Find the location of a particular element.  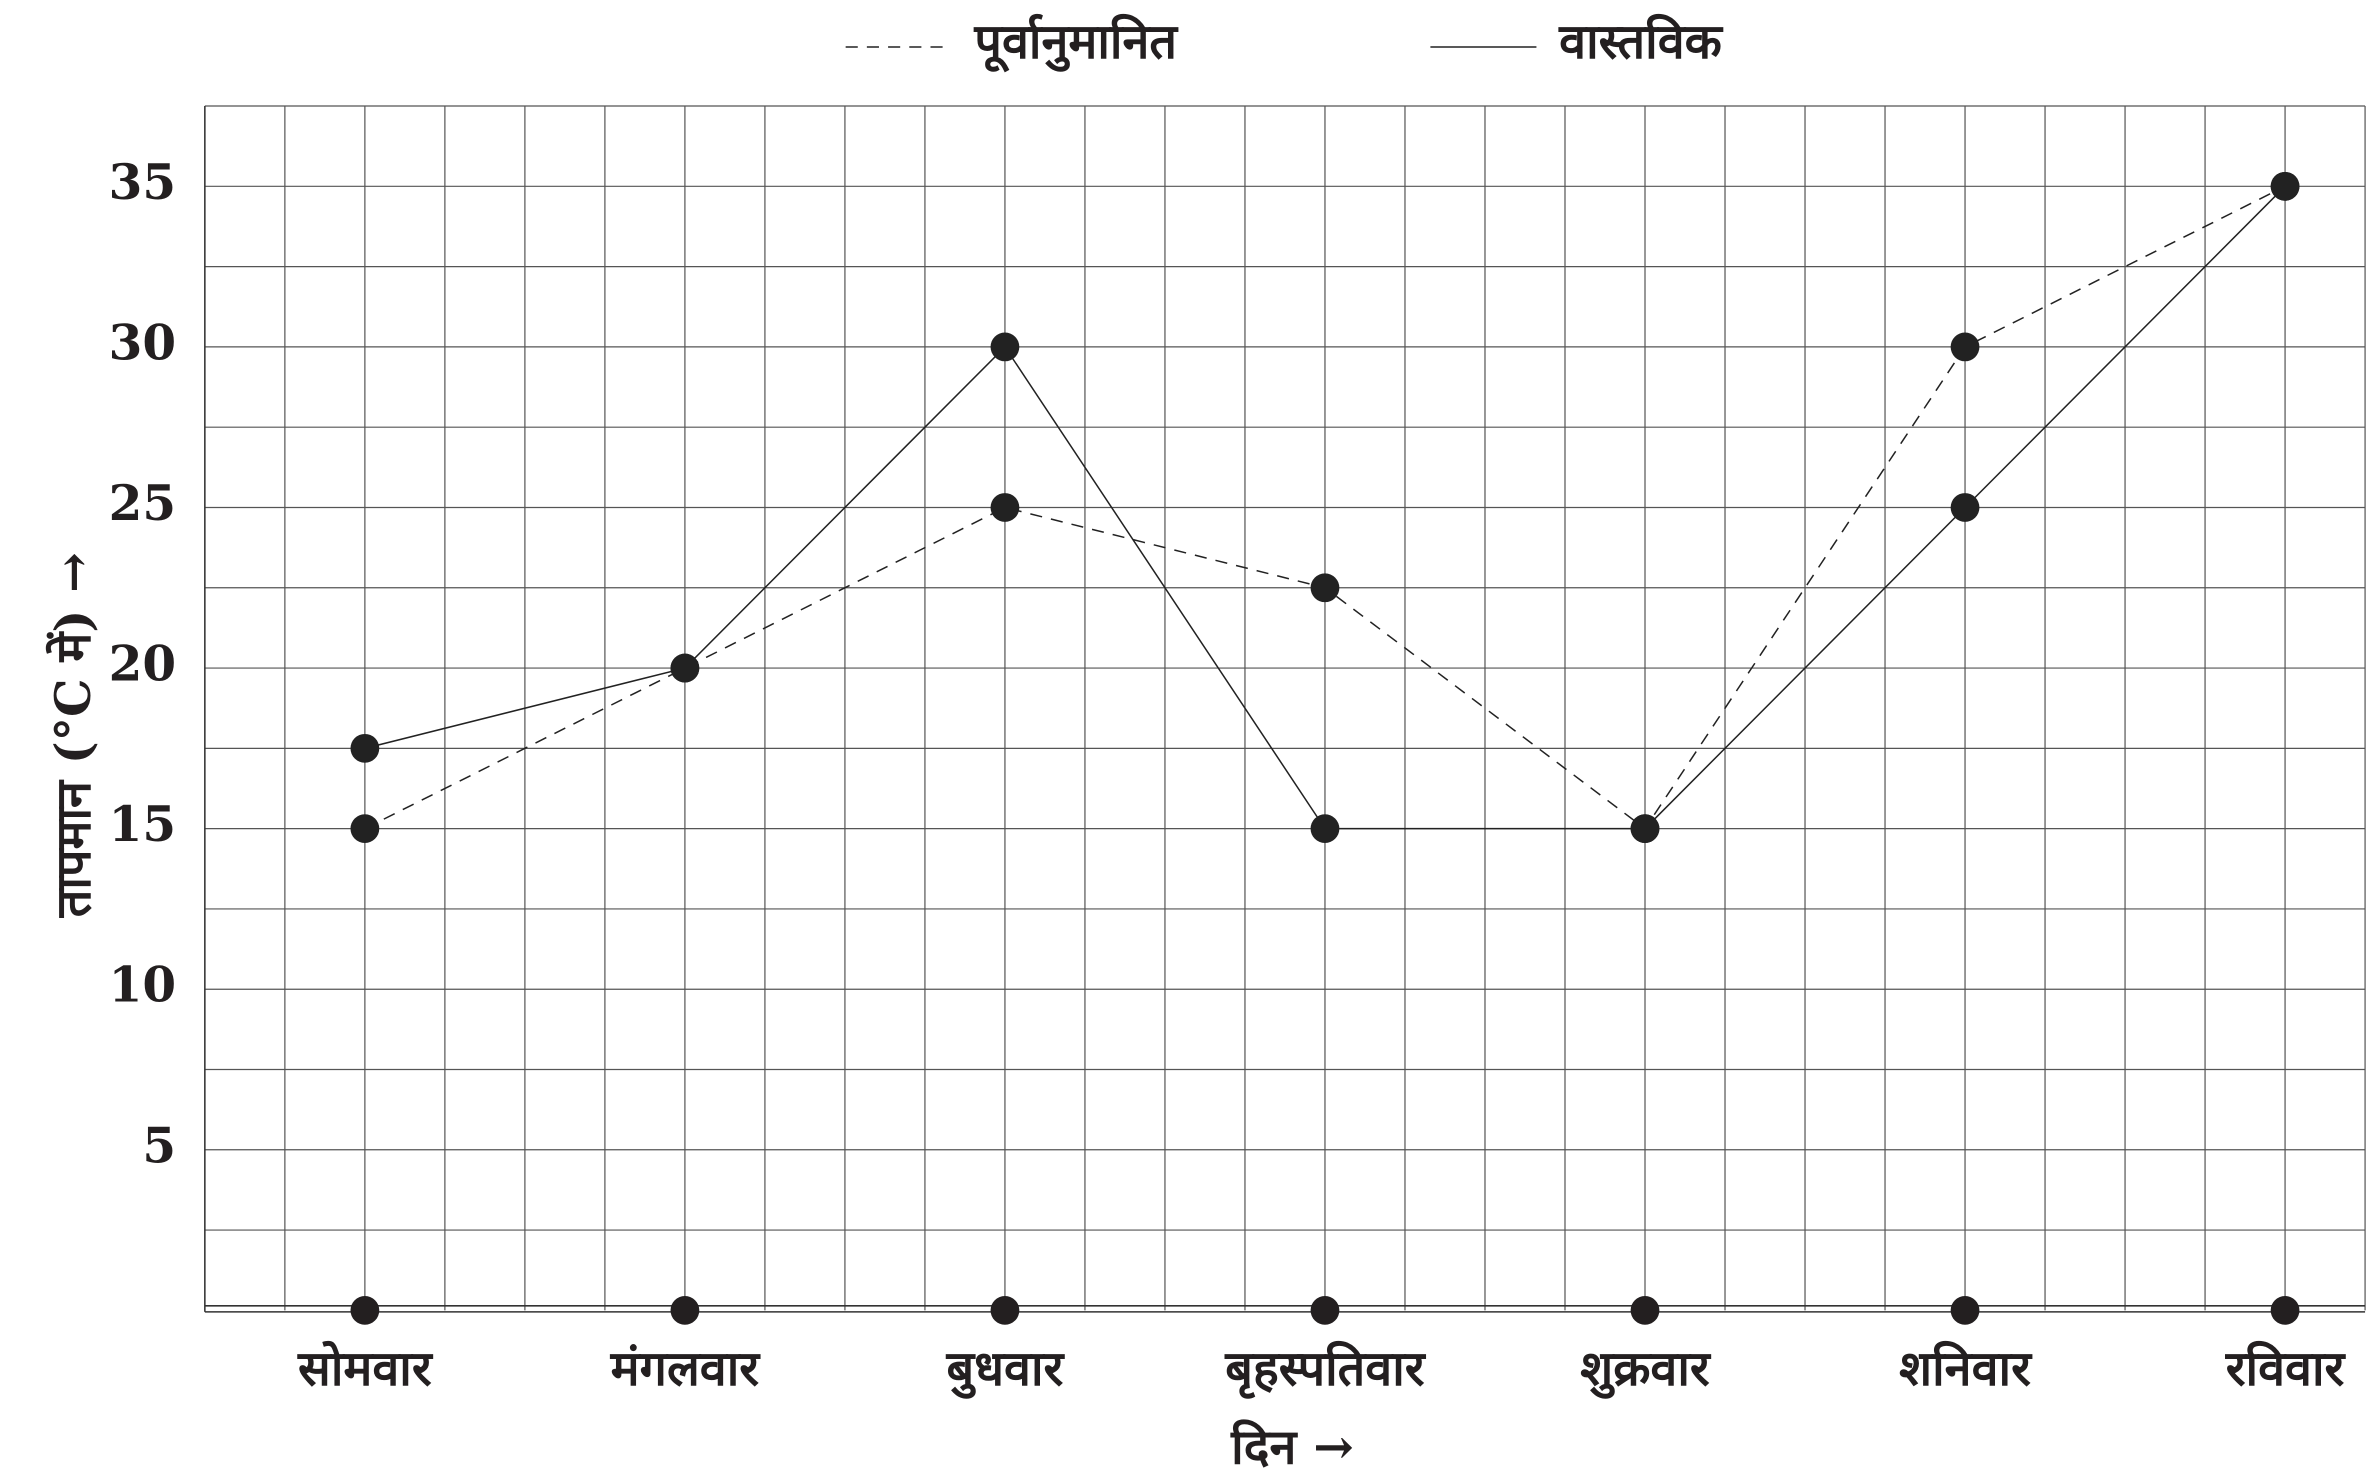

y-tick-label: 5 is located at coordinates (159, 1145).